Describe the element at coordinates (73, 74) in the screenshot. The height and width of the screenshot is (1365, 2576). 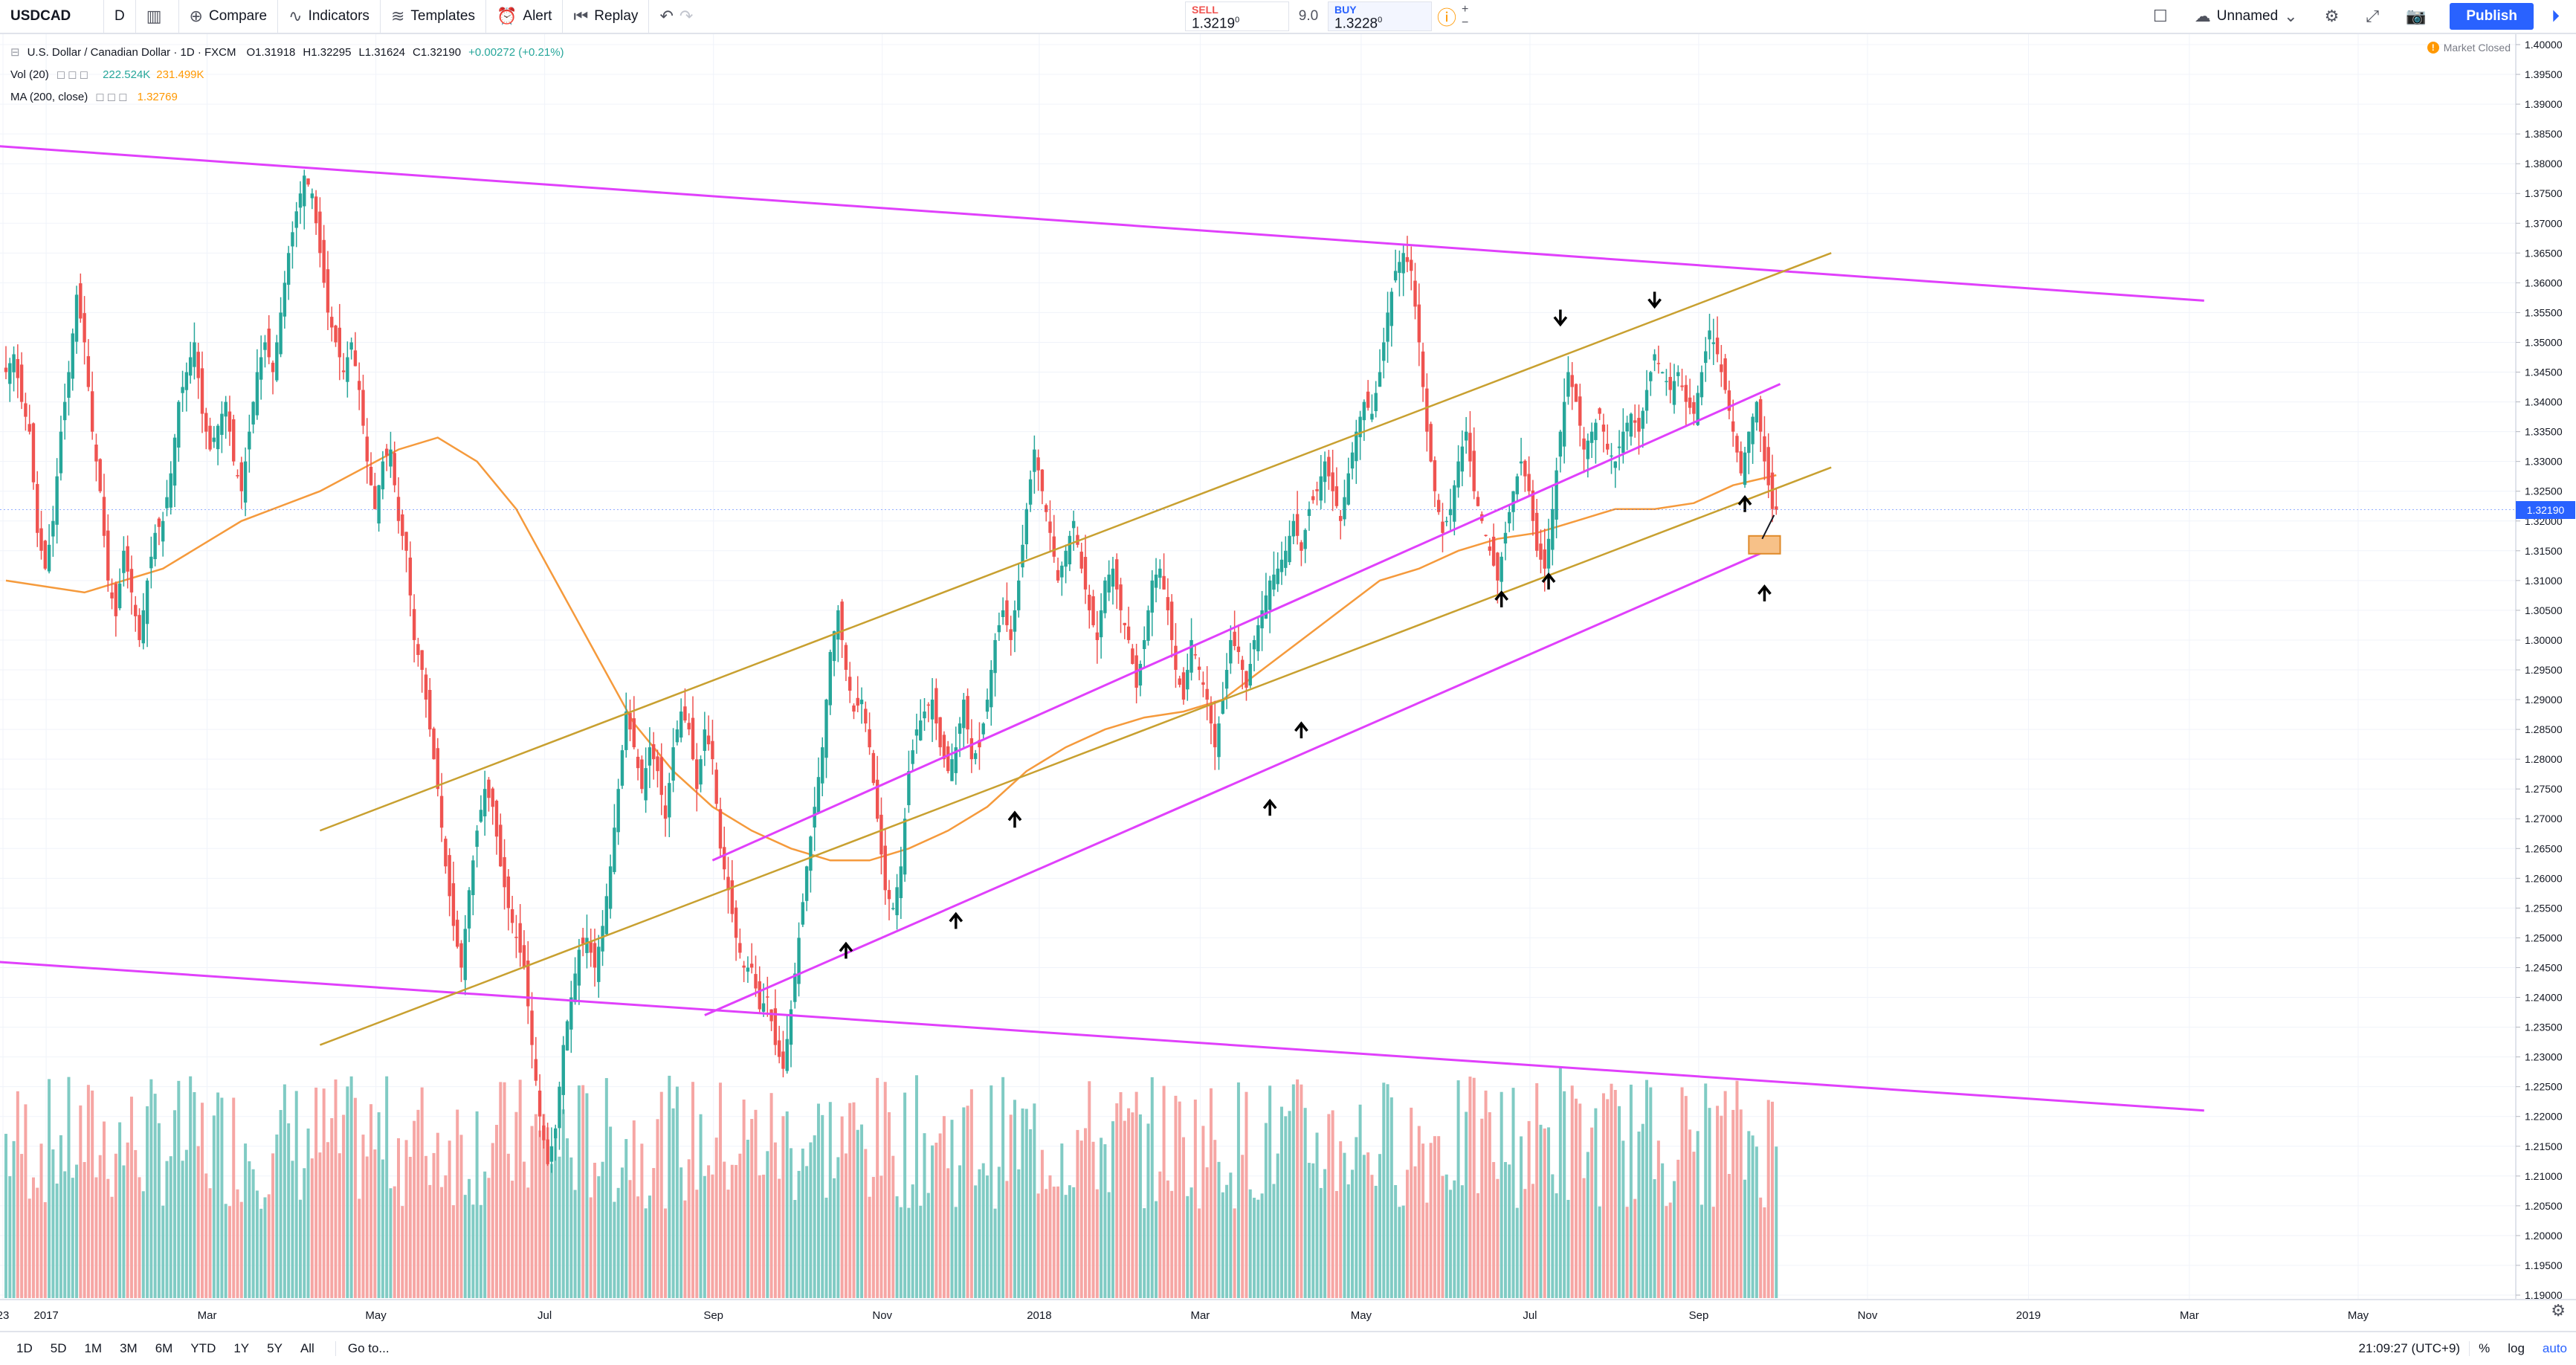
I see `volume-buttons: ◻◻◻` at that location.